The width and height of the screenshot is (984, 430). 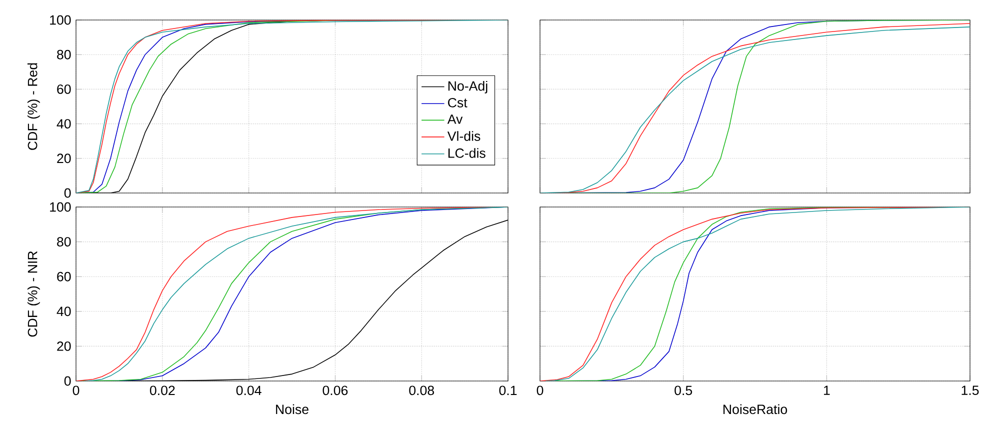 I want to click on legend-label: No-Adj, so click(x=468, y=87).